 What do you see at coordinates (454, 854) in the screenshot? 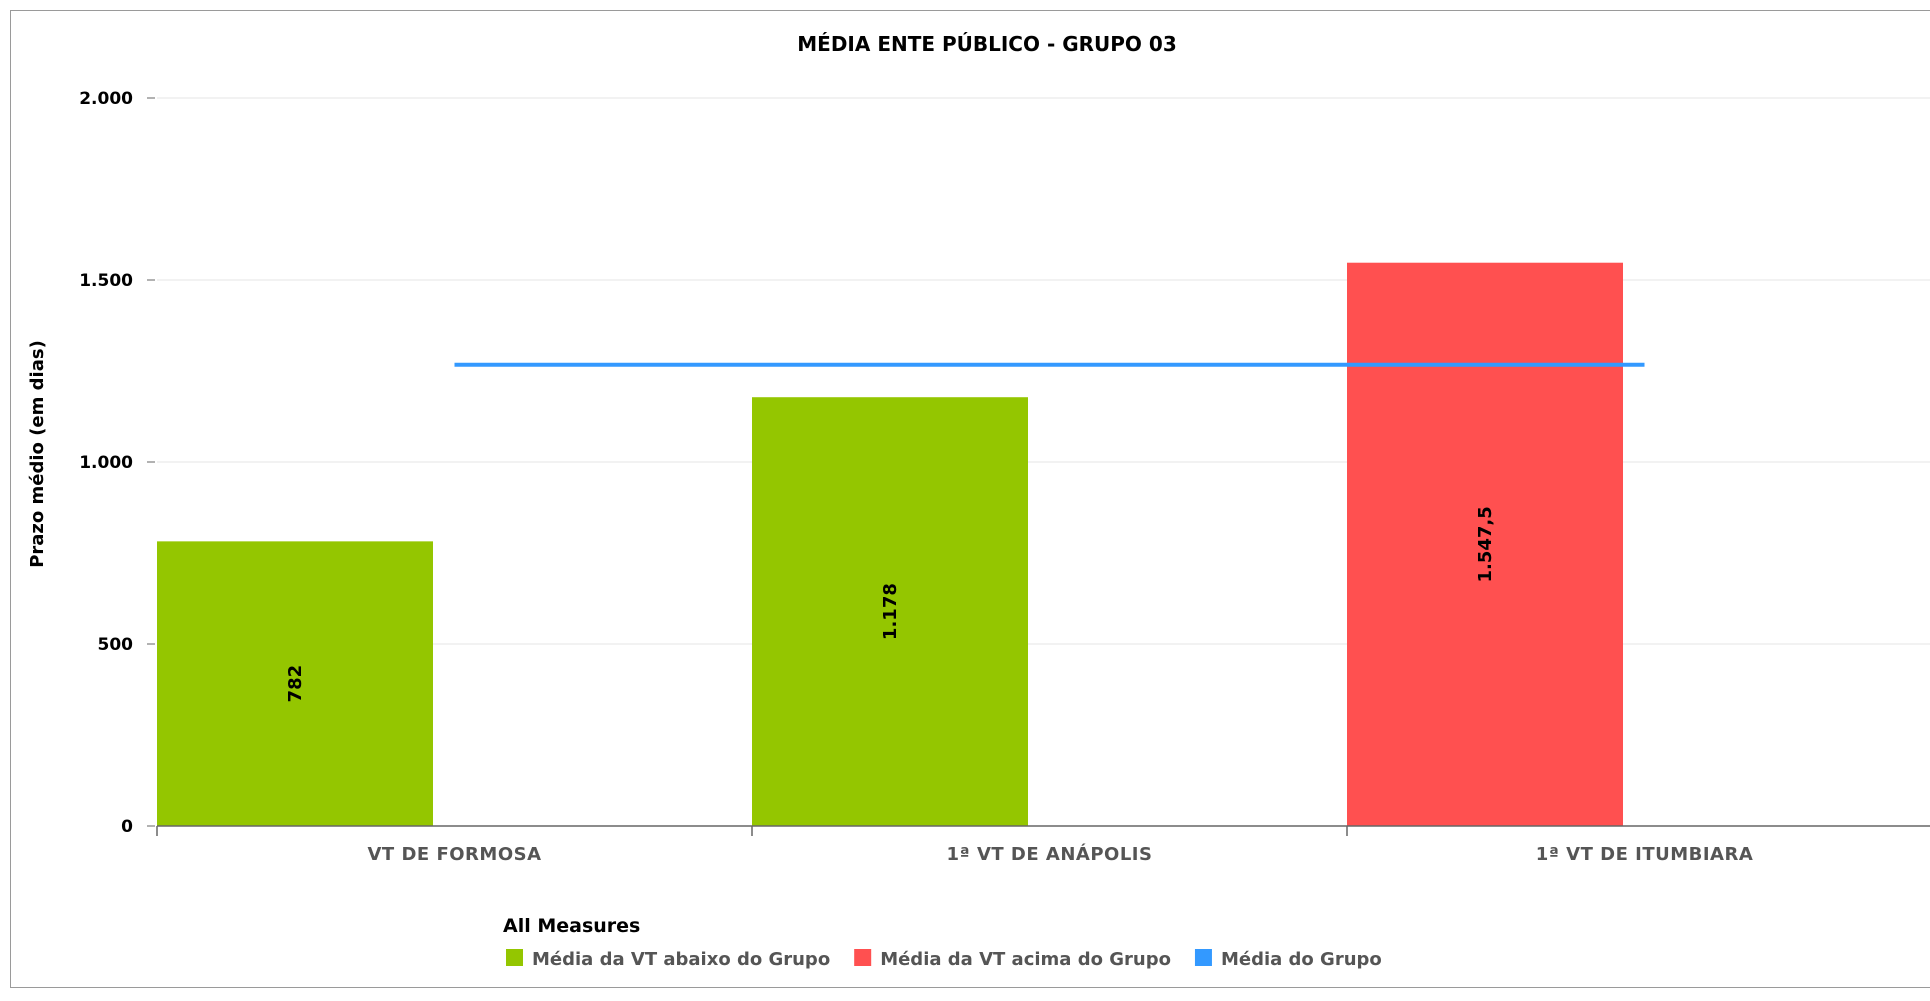
I see `x-tick-label: VT DE FORMOSA` at bounding box center [454, 854].